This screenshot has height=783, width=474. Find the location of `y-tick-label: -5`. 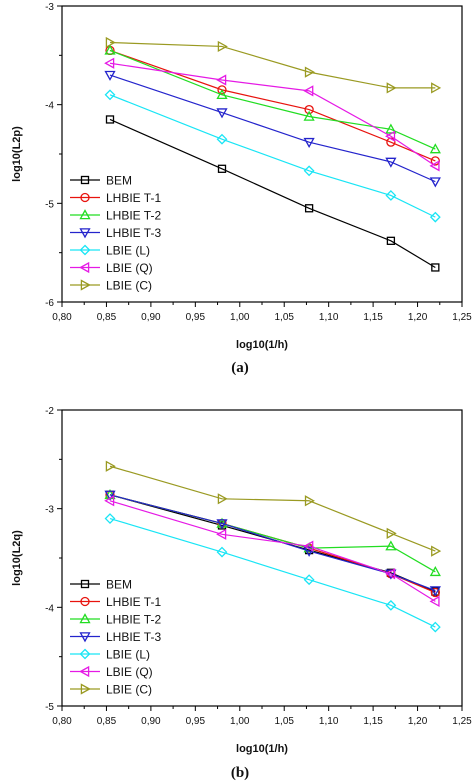

y-tick-label: -5 is located at coordinates (49, 707).